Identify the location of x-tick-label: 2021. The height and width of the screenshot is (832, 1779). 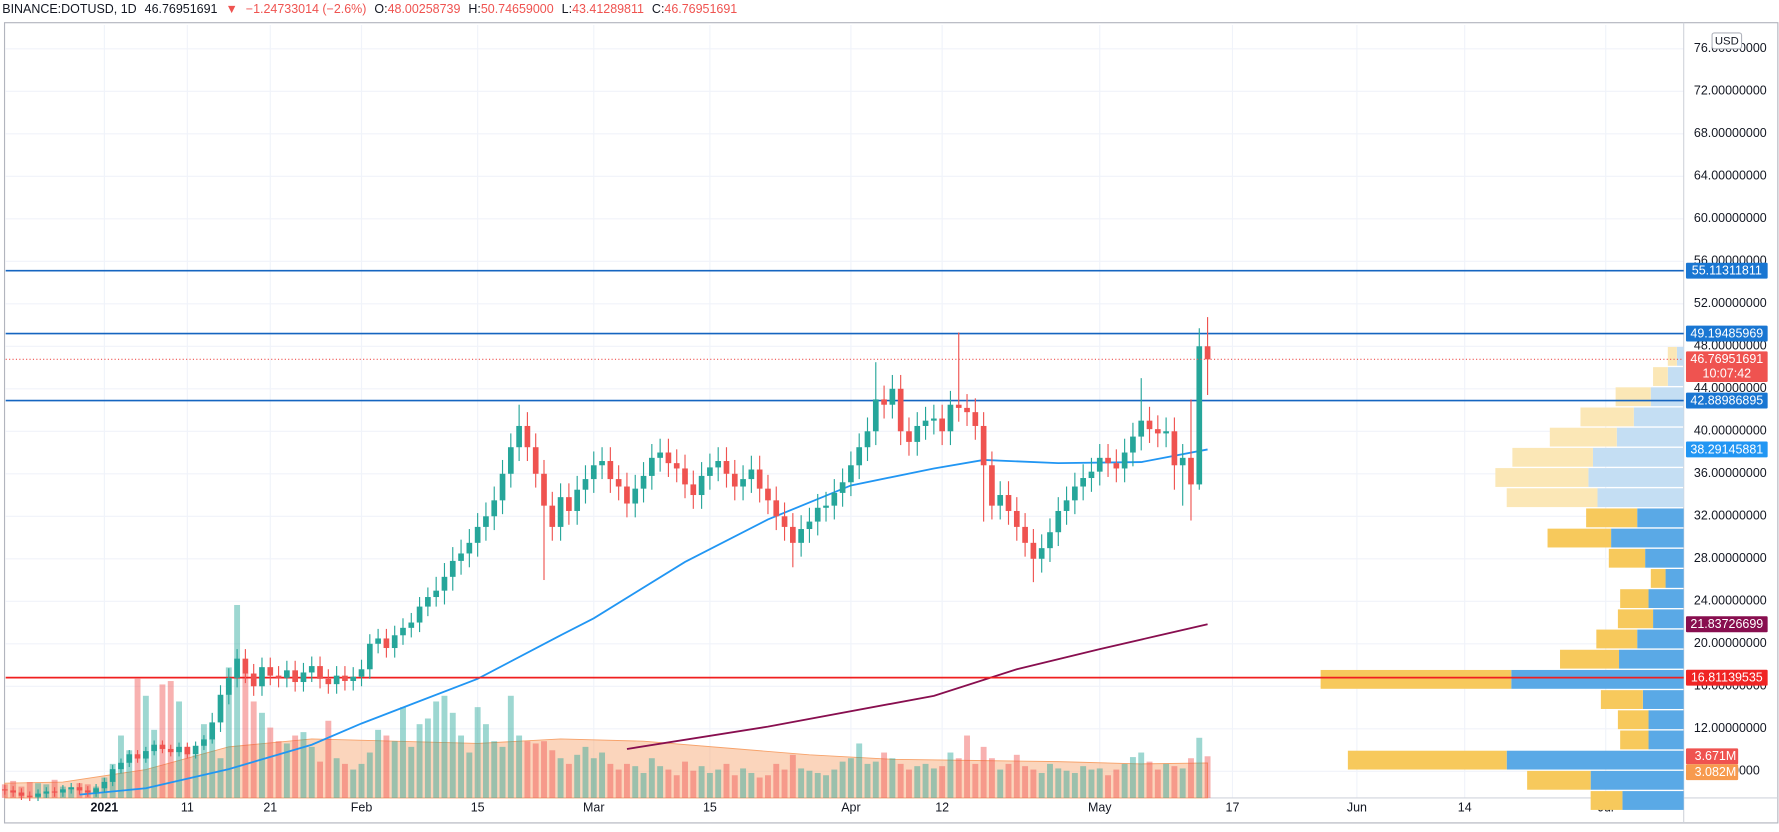
(105, 807).